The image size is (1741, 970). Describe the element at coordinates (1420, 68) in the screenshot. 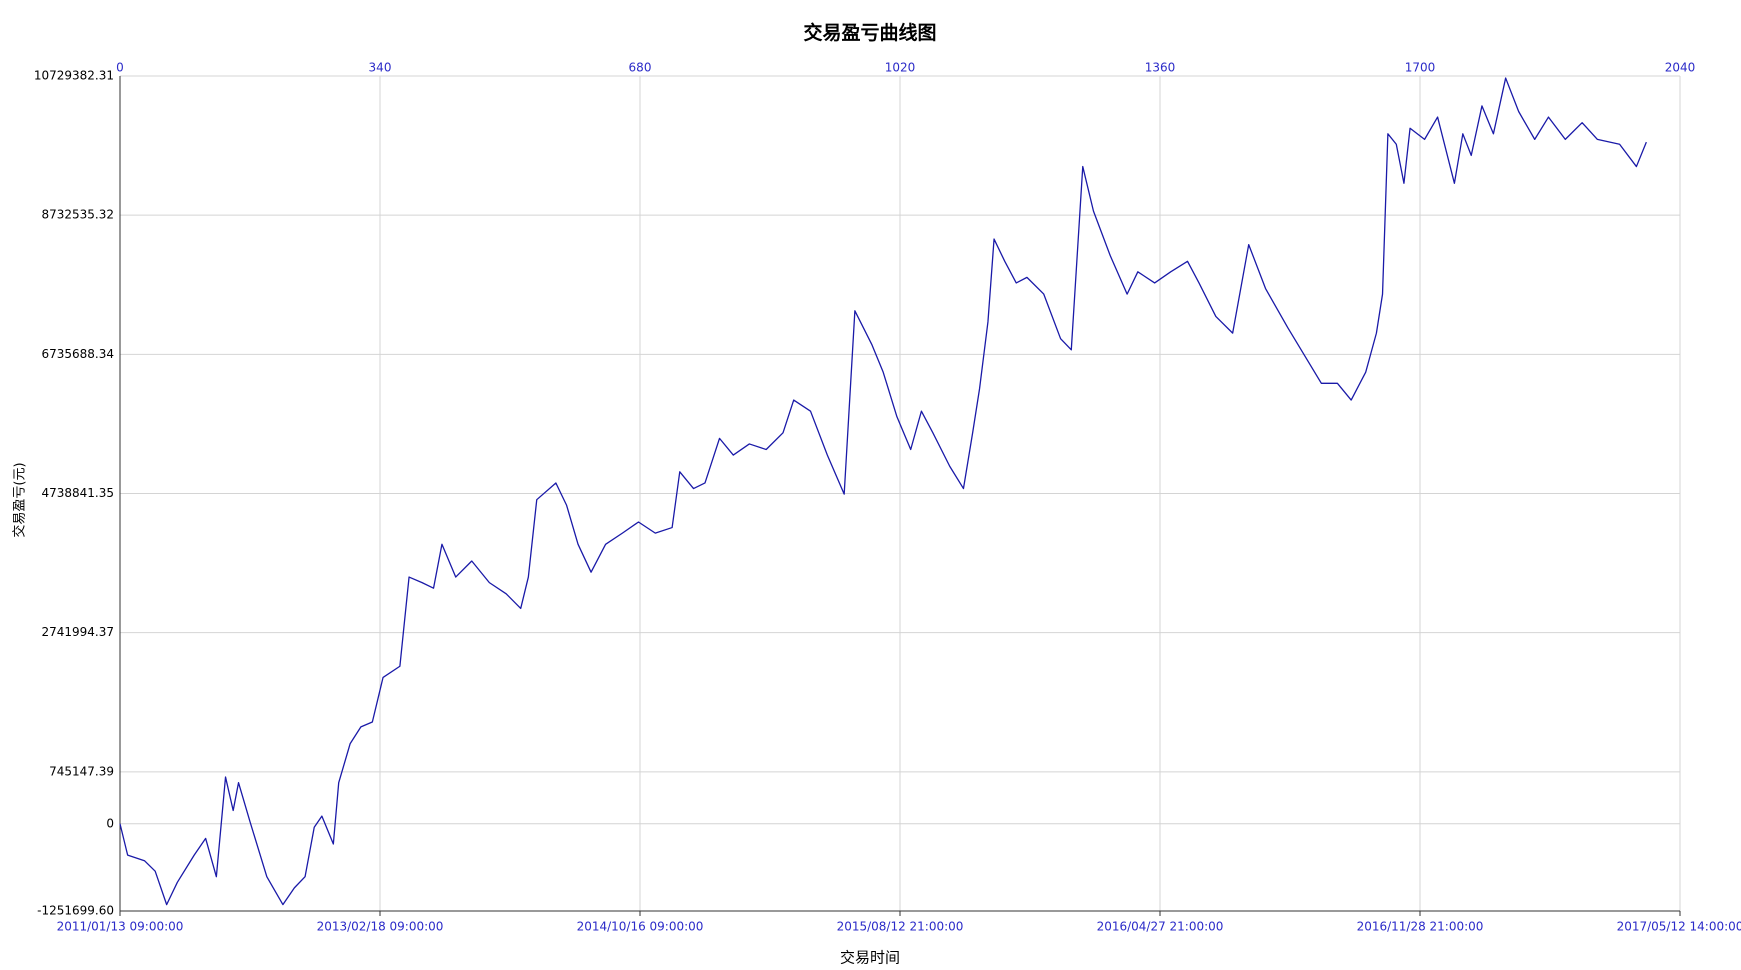

I see `x2-tick-label: 1700` at that location.